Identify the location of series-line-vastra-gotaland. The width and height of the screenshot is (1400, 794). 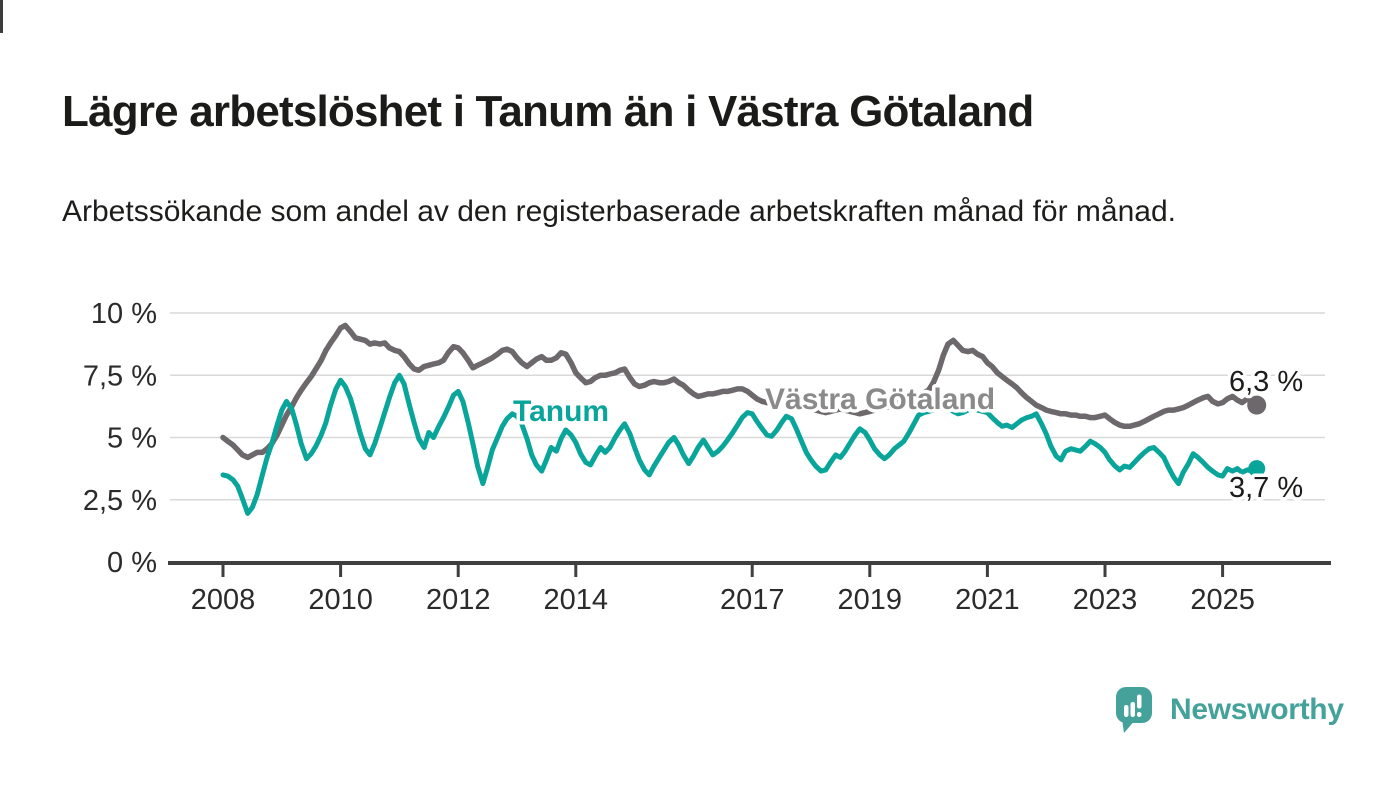
(740, 391).